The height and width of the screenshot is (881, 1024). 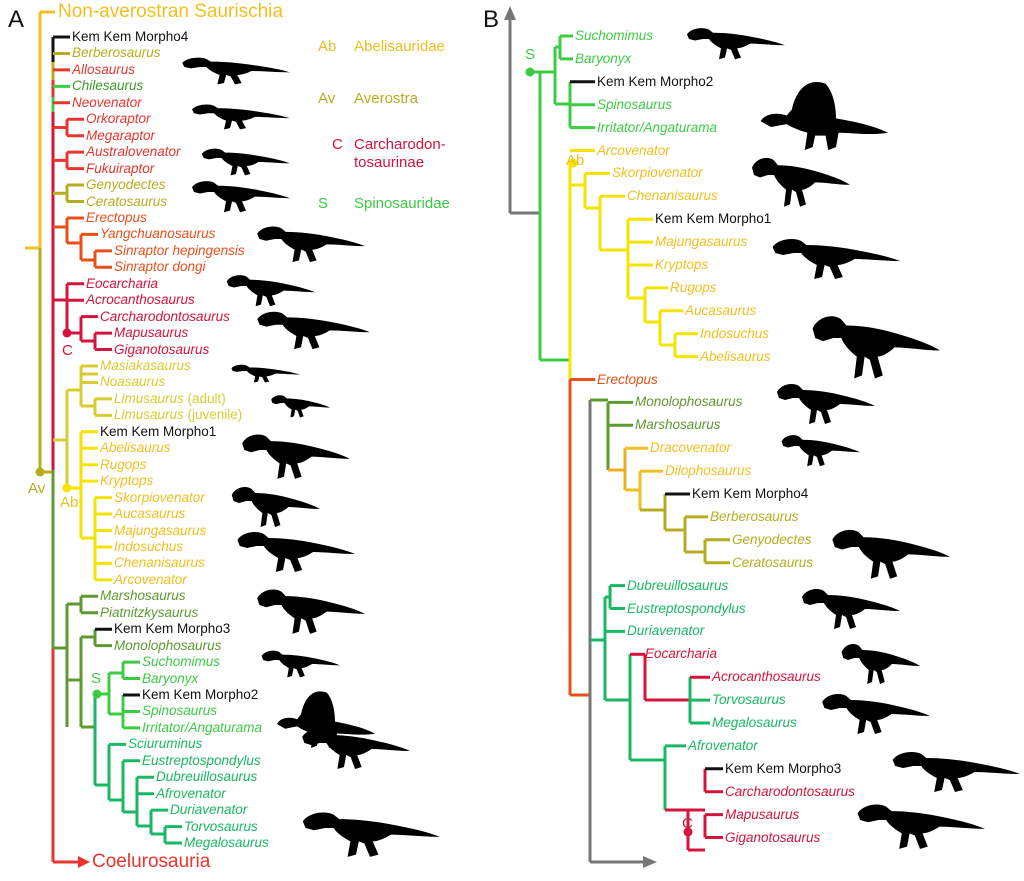 What do you see at coordinates (530, 54) in the screenshot?
I see `node-label-spinosauridae-b: S` at bounding box center [530, 54].